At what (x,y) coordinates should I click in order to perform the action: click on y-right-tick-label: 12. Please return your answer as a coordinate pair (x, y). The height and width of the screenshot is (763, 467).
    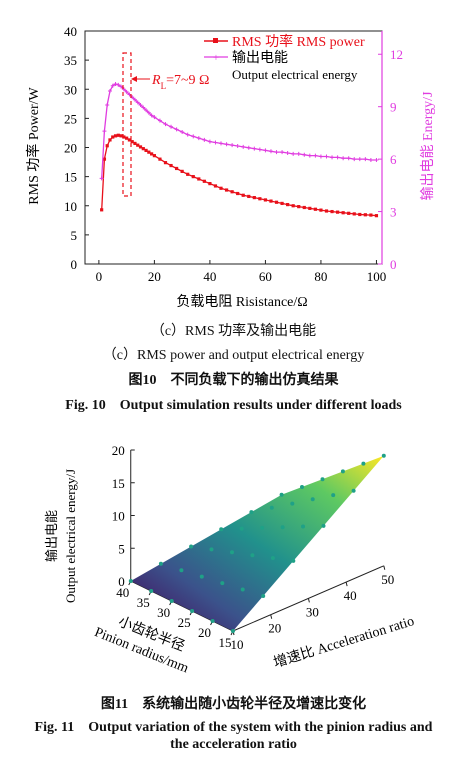
    Looking at the image, I should click on (396, 54).